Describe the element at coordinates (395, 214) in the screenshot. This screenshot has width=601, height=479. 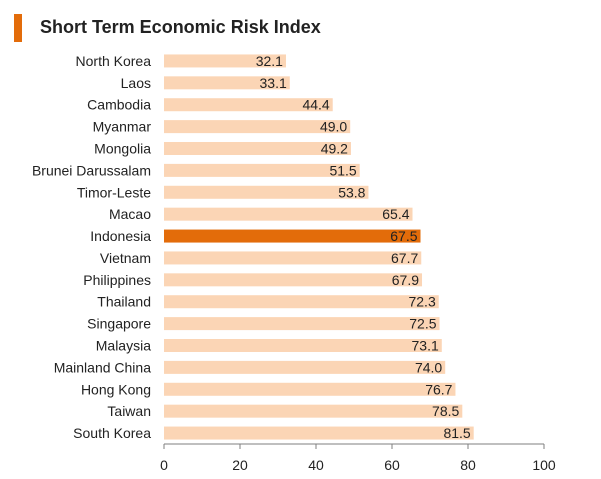
I see `value-label: 65.4` at that location.